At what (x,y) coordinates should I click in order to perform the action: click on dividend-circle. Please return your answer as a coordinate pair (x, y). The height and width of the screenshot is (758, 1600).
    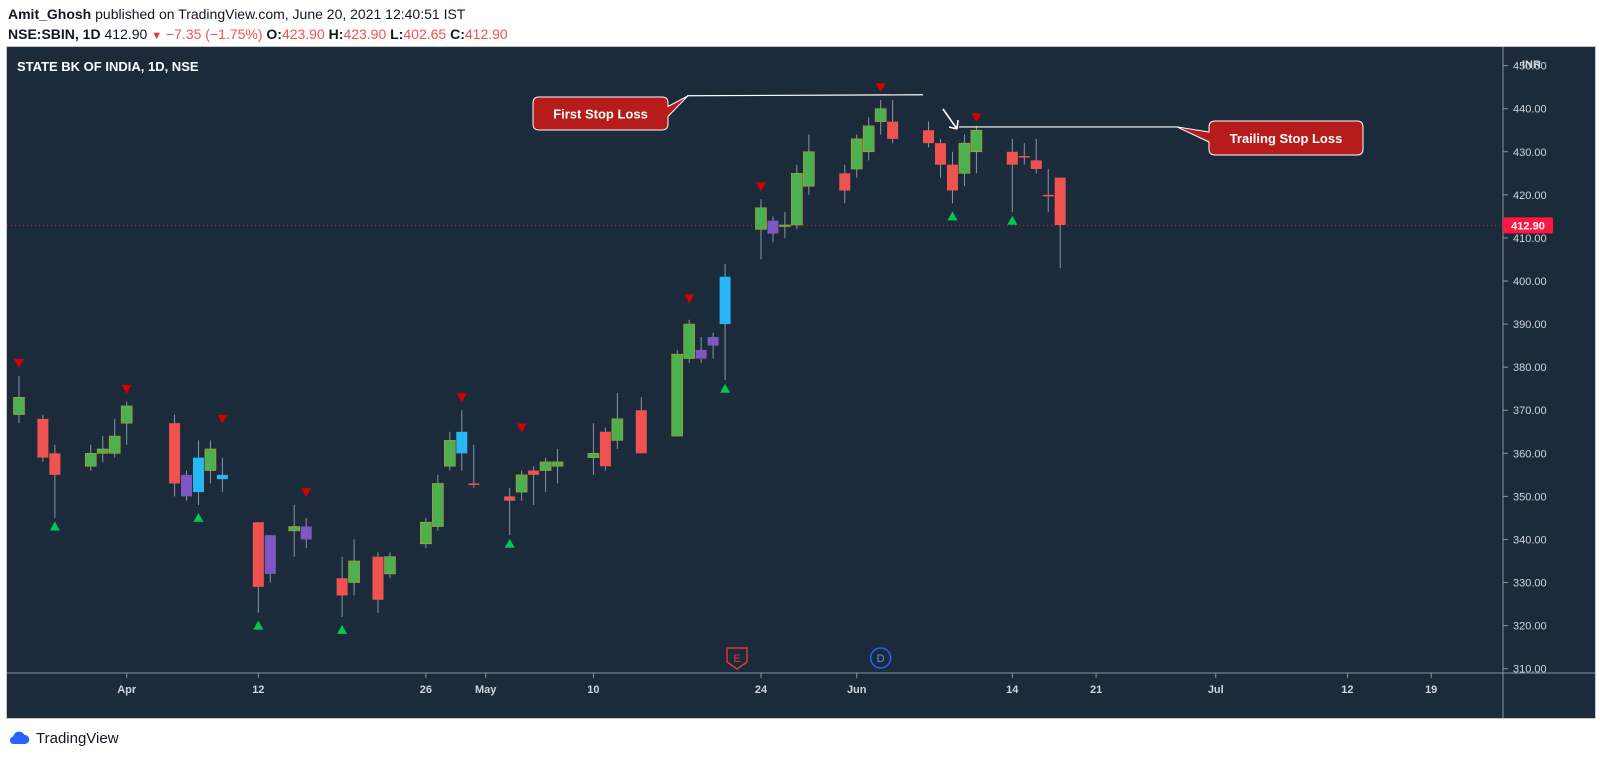
    Looking at the image, I should click on (880, 658).